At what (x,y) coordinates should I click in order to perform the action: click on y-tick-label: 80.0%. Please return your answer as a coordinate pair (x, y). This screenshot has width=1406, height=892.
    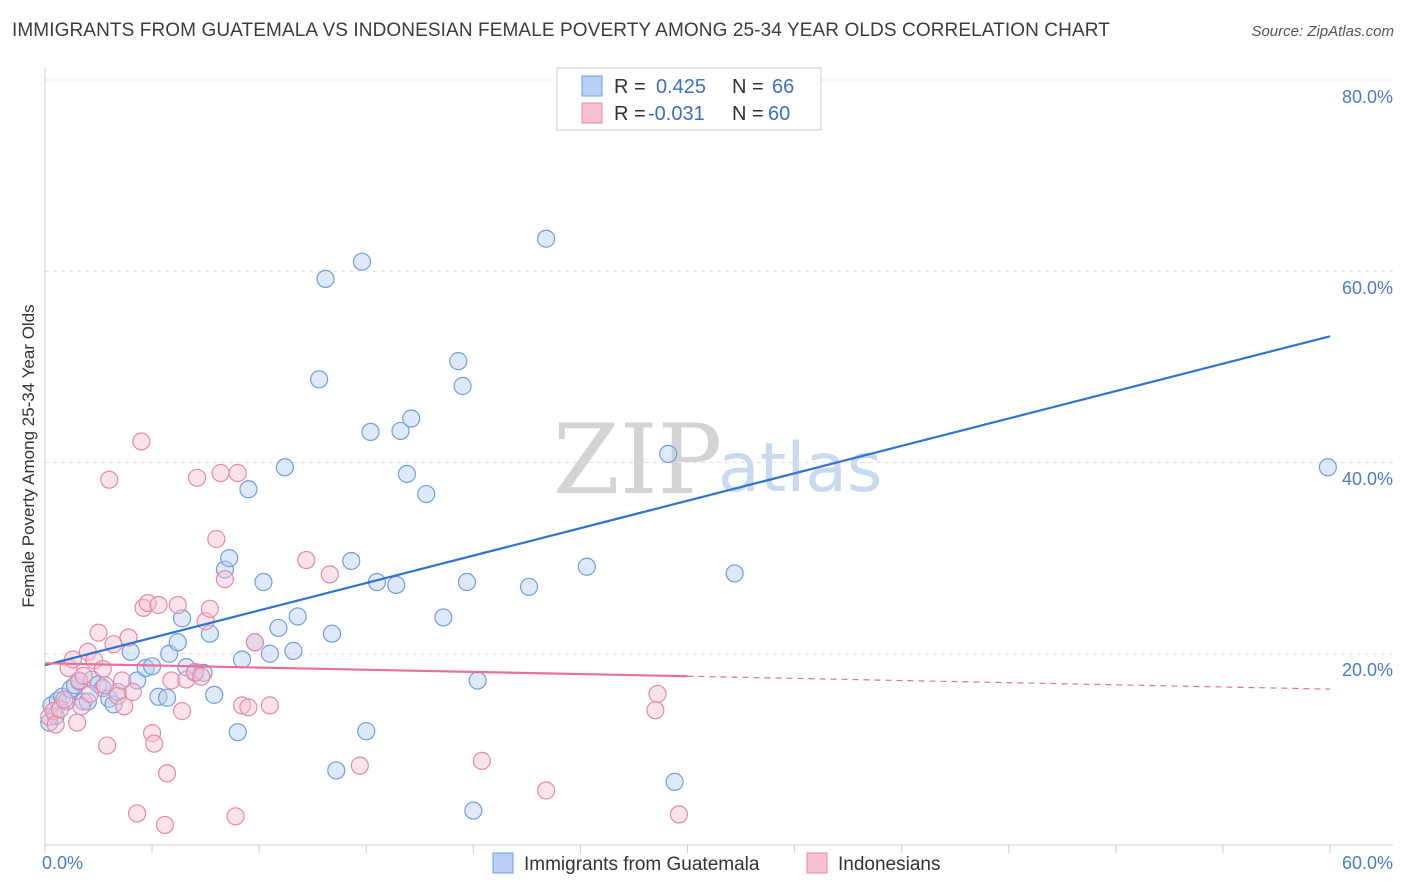
    Looking at the image, I should click on (1367, 97).